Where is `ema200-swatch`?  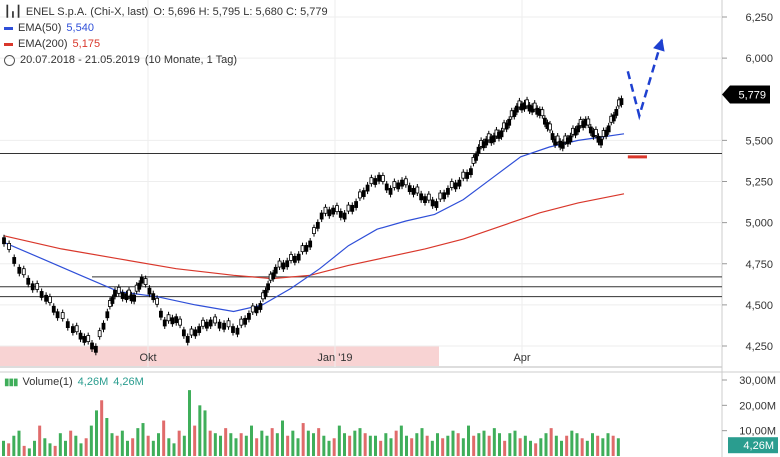
ema200-swatch is located at coordinates (8, 44).